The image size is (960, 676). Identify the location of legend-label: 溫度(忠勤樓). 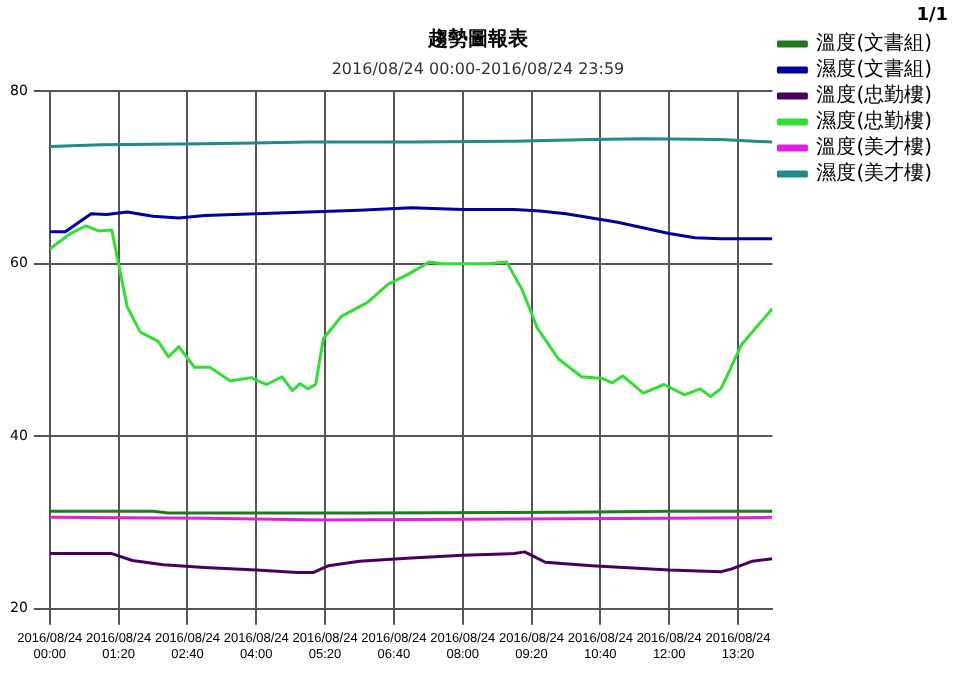
(874, 95).